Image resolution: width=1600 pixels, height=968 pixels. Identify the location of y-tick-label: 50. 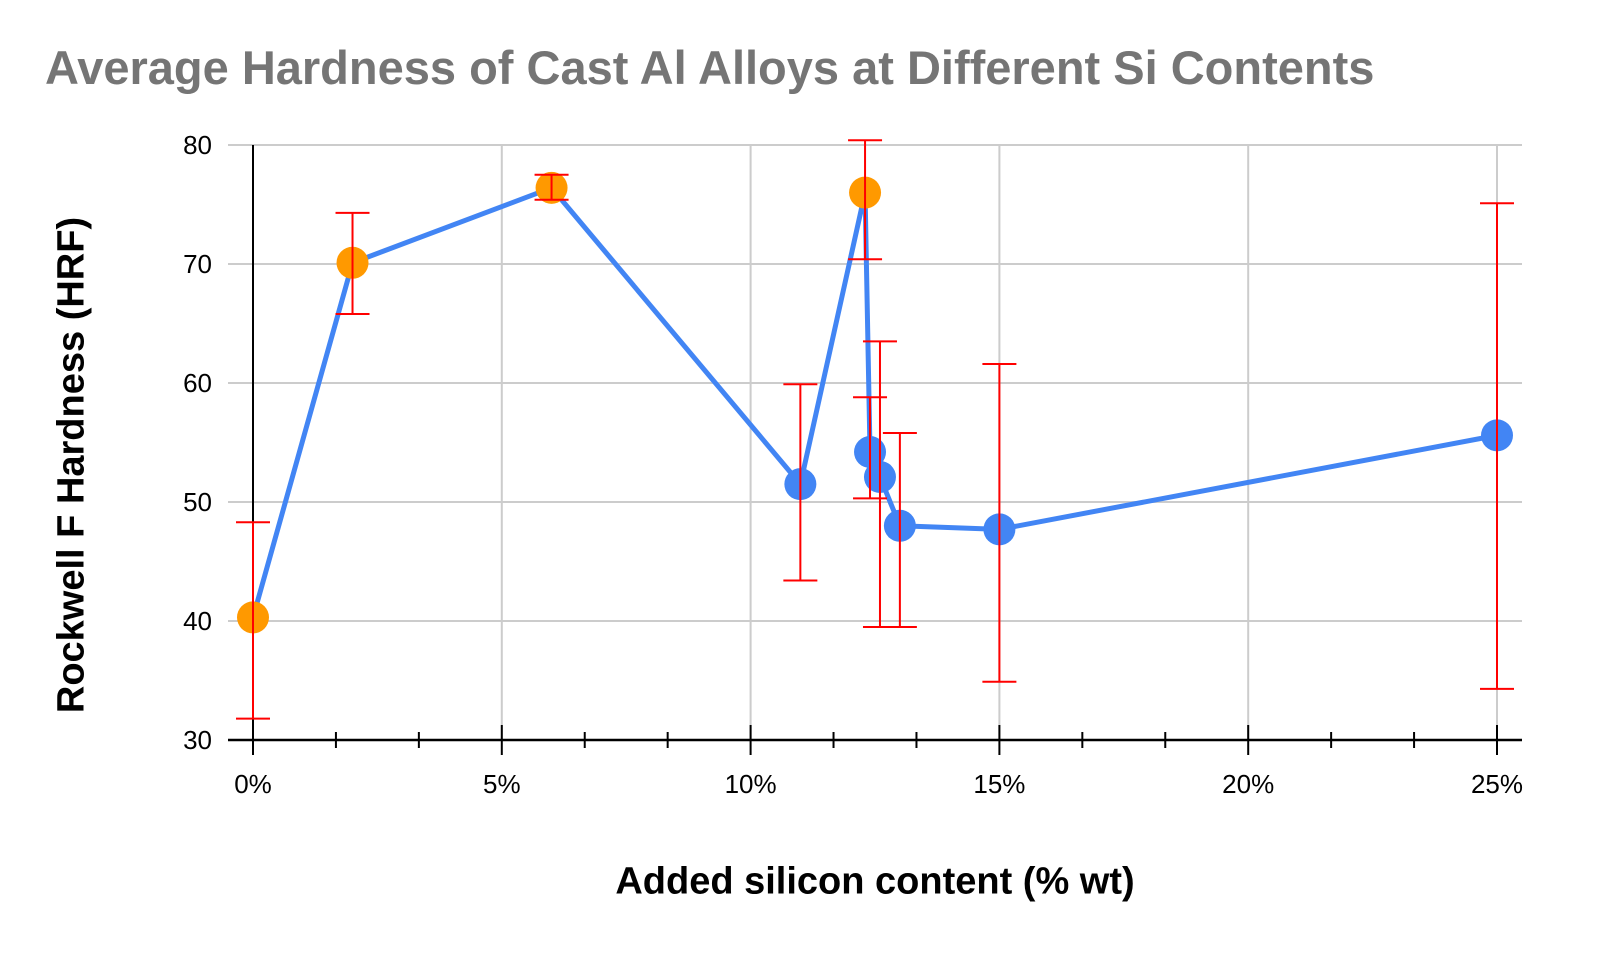
(197, 502).